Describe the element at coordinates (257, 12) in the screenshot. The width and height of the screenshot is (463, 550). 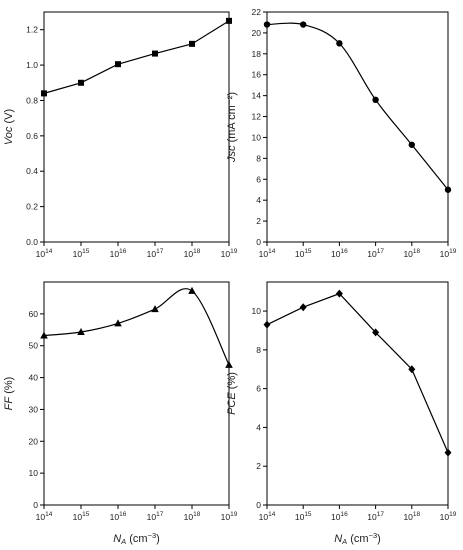
I see `y-tick-label: 22` at that location.